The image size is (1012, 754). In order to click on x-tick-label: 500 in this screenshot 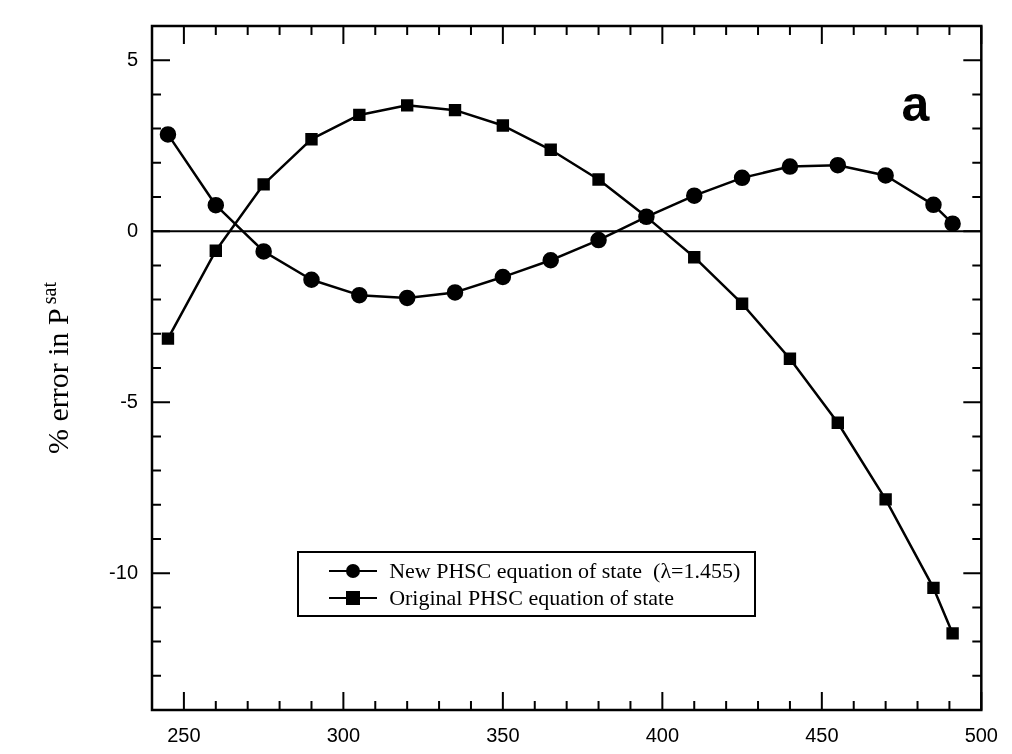, I will do `click(981, 734)`.